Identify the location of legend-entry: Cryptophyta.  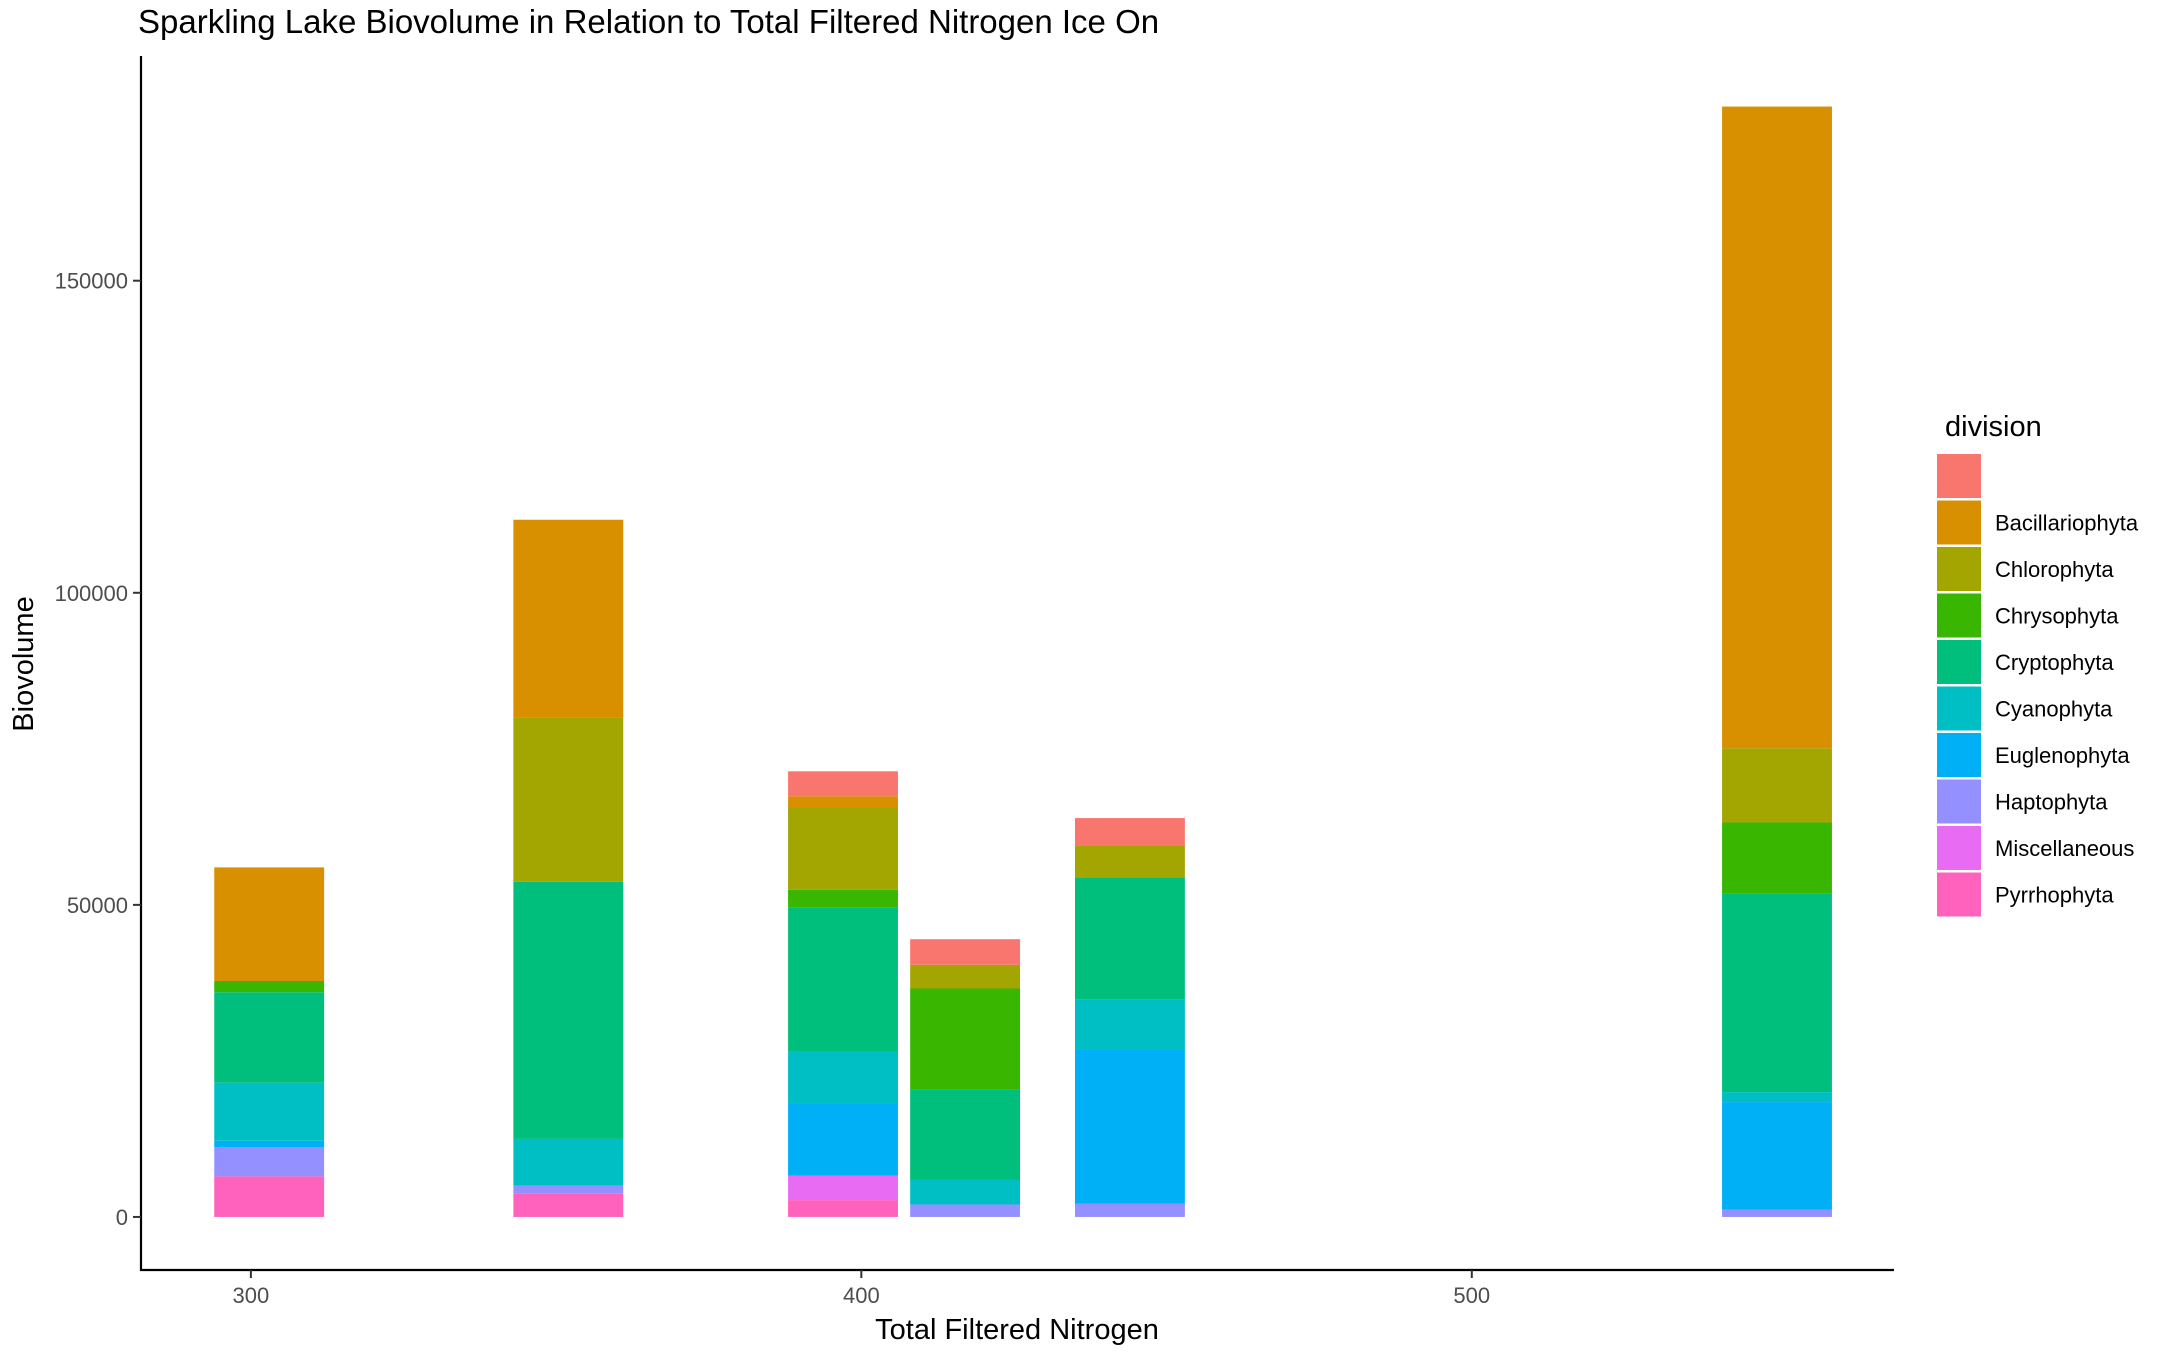
(2025, 662).